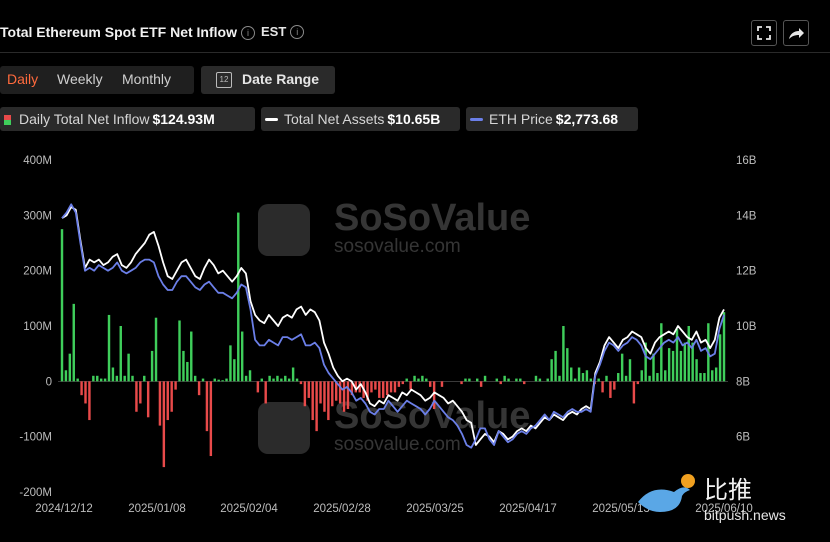 Image resolution: width=830 pixels, height=542 pixels. What do you see at coordinates (743, 438) in the screenshot?
I see `y-right-tick: 6B` at bounding box center [743, 438].